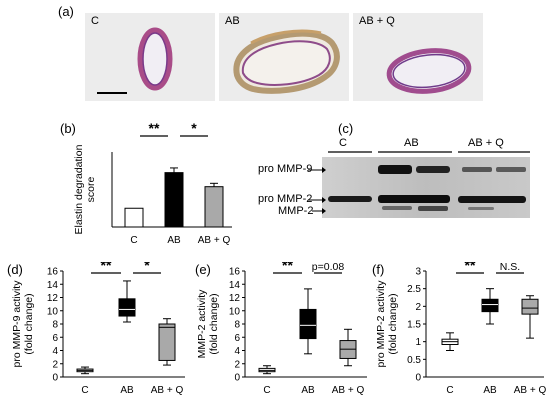 The width and height of the screenshot is (550, 412). What do you see at coordinates (285, 199) in the screenshot?
I see `band-label-pro-mmp2: pro MMP-2` at bounding box center [285, 199].